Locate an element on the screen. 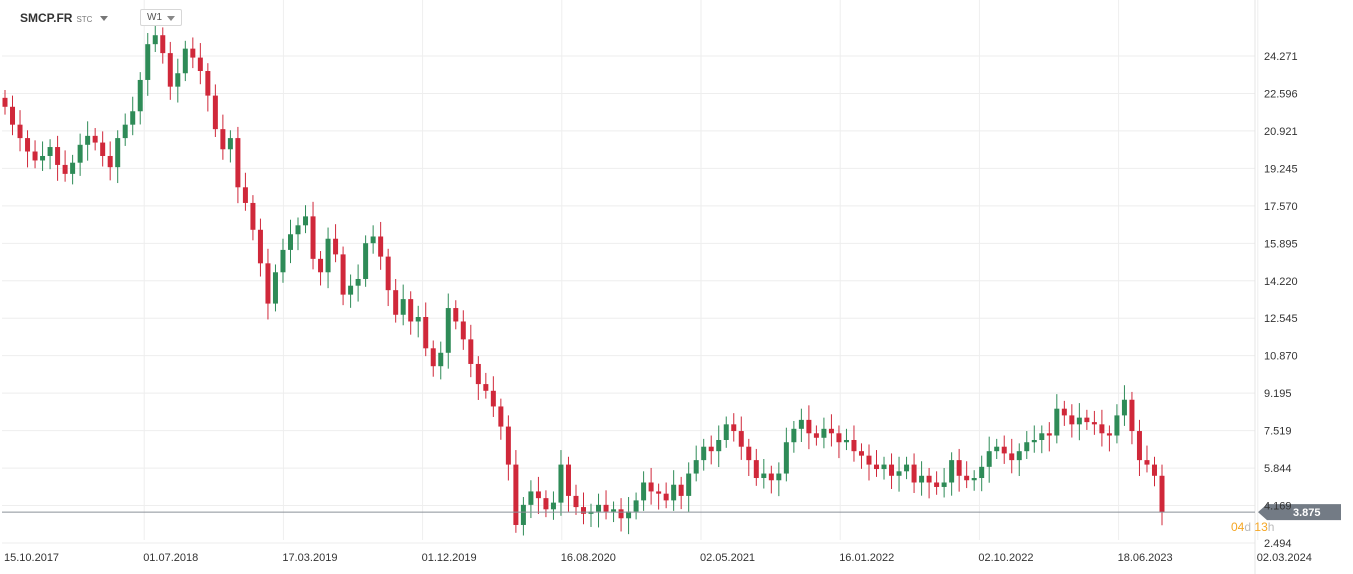 The width and height of the screenshot is (1353, 574). y-tick-label: 2.494 is located at coordinates (1278, 544).